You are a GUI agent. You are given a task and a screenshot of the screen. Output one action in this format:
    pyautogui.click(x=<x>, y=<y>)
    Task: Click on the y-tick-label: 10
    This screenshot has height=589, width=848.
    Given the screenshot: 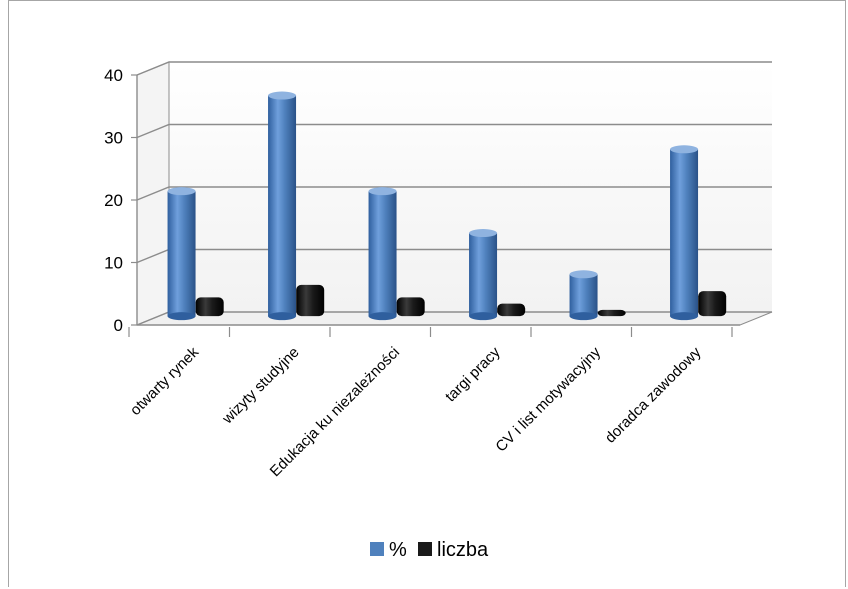 What is the action you would take?
    pyautogui.click(x=113, y=263)
    